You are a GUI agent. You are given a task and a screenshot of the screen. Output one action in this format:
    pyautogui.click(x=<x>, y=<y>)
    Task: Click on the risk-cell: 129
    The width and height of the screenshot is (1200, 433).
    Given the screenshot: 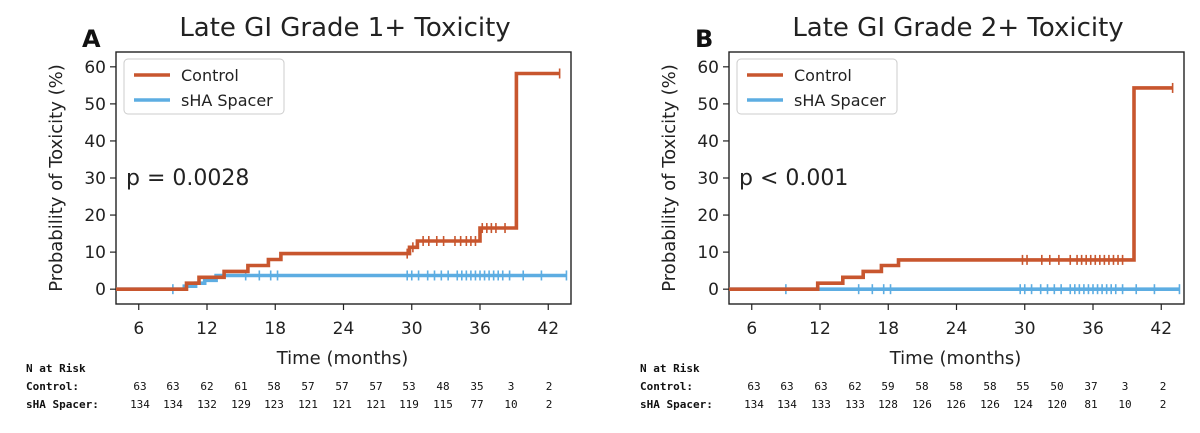 What is the action you would take?
    pyautogui.click(x=241, y=404)
    